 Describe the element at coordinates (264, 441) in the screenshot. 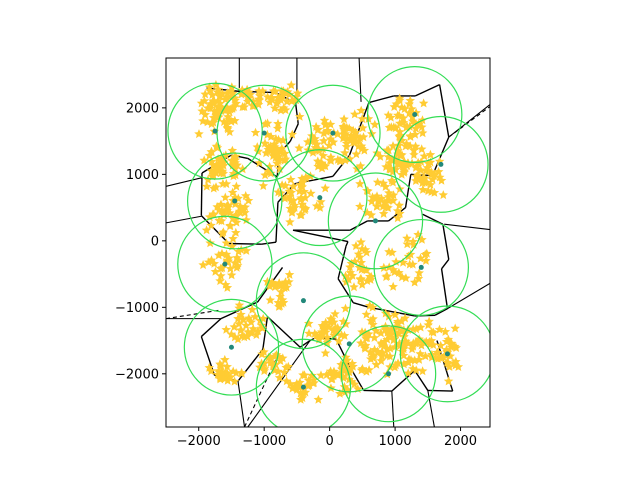

I see `x-tick-label: −1000` at that location.